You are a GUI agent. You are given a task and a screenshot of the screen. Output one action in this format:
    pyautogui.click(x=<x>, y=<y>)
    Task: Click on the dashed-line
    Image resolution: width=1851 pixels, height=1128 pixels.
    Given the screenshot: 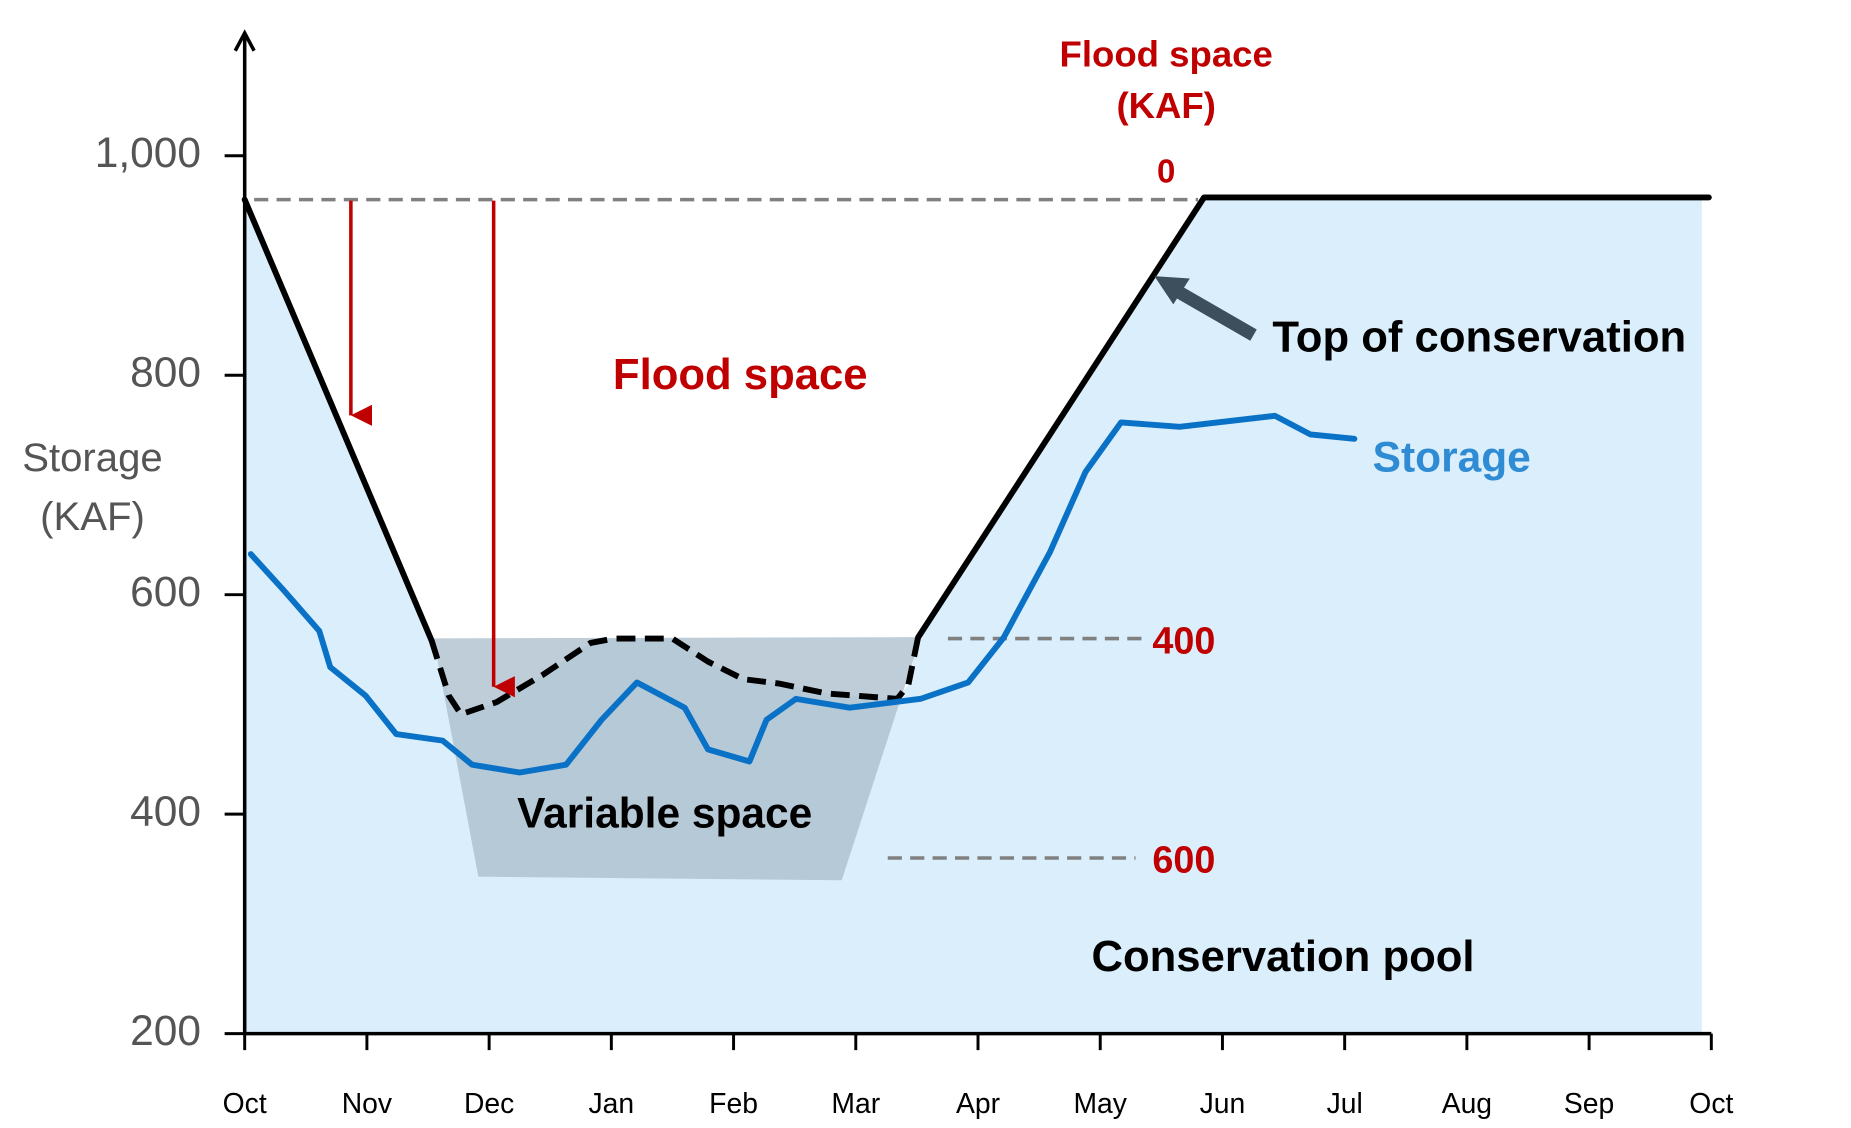 What is the action you would take?
    pyautogui.click(x=674, y=676)
    